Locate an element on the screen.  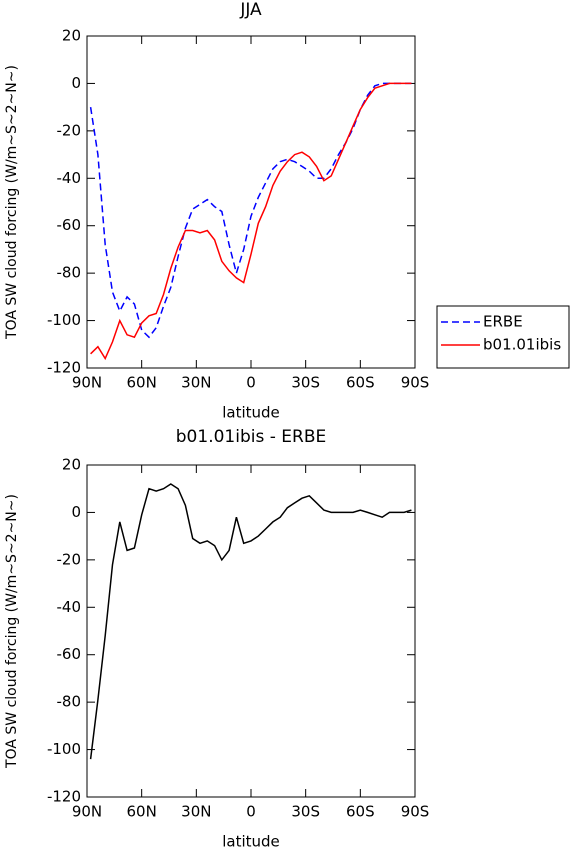
legend-box is located at coordinates (503, 337).